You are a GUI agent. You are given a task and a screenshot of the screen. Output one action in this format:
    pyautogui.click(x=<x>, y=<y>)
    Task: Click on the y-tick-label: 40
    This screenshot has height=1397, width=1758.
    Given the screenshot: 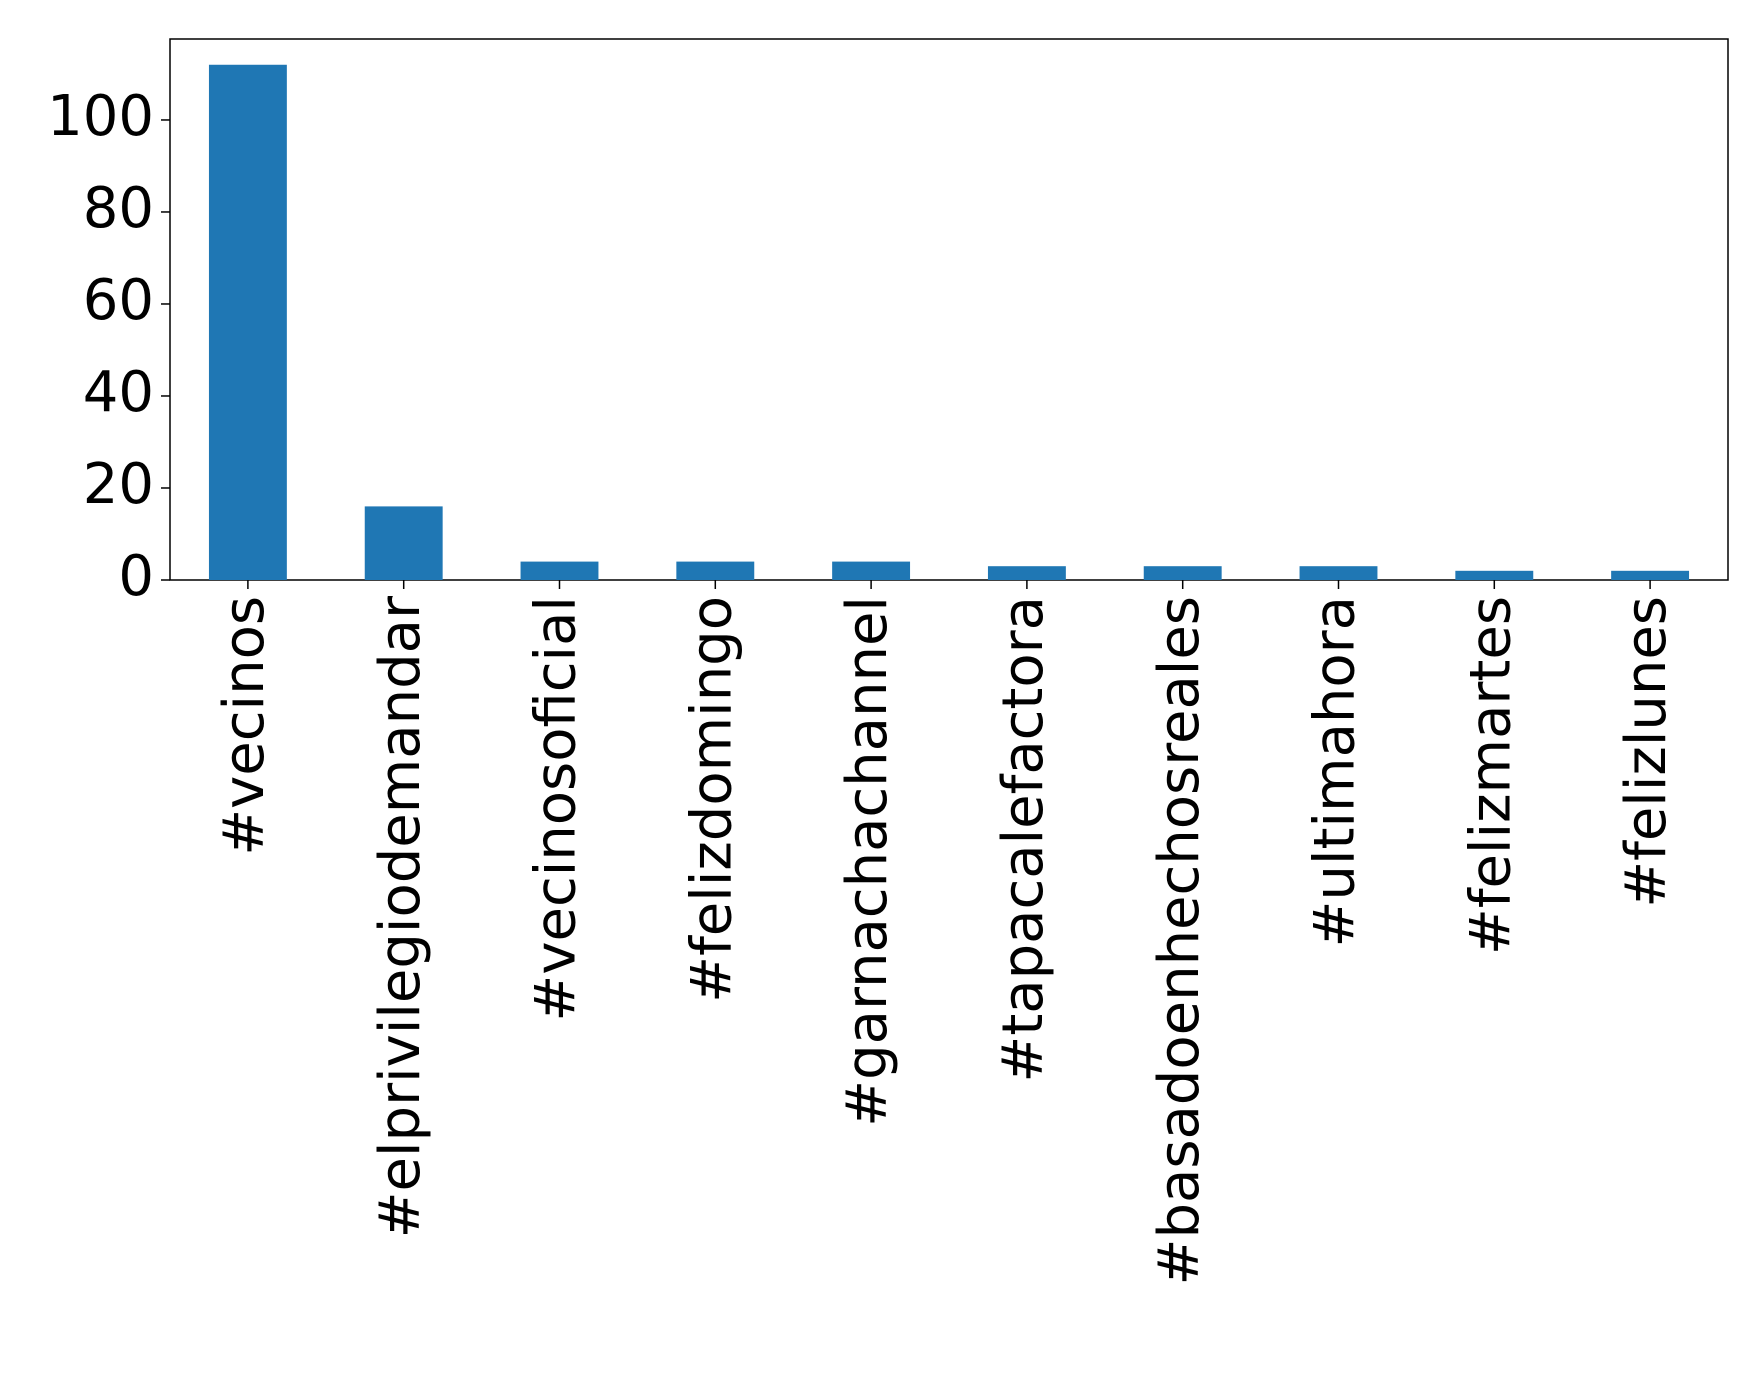 What is the action you would take?
    pyautogui.click(x=118, y=392)
    